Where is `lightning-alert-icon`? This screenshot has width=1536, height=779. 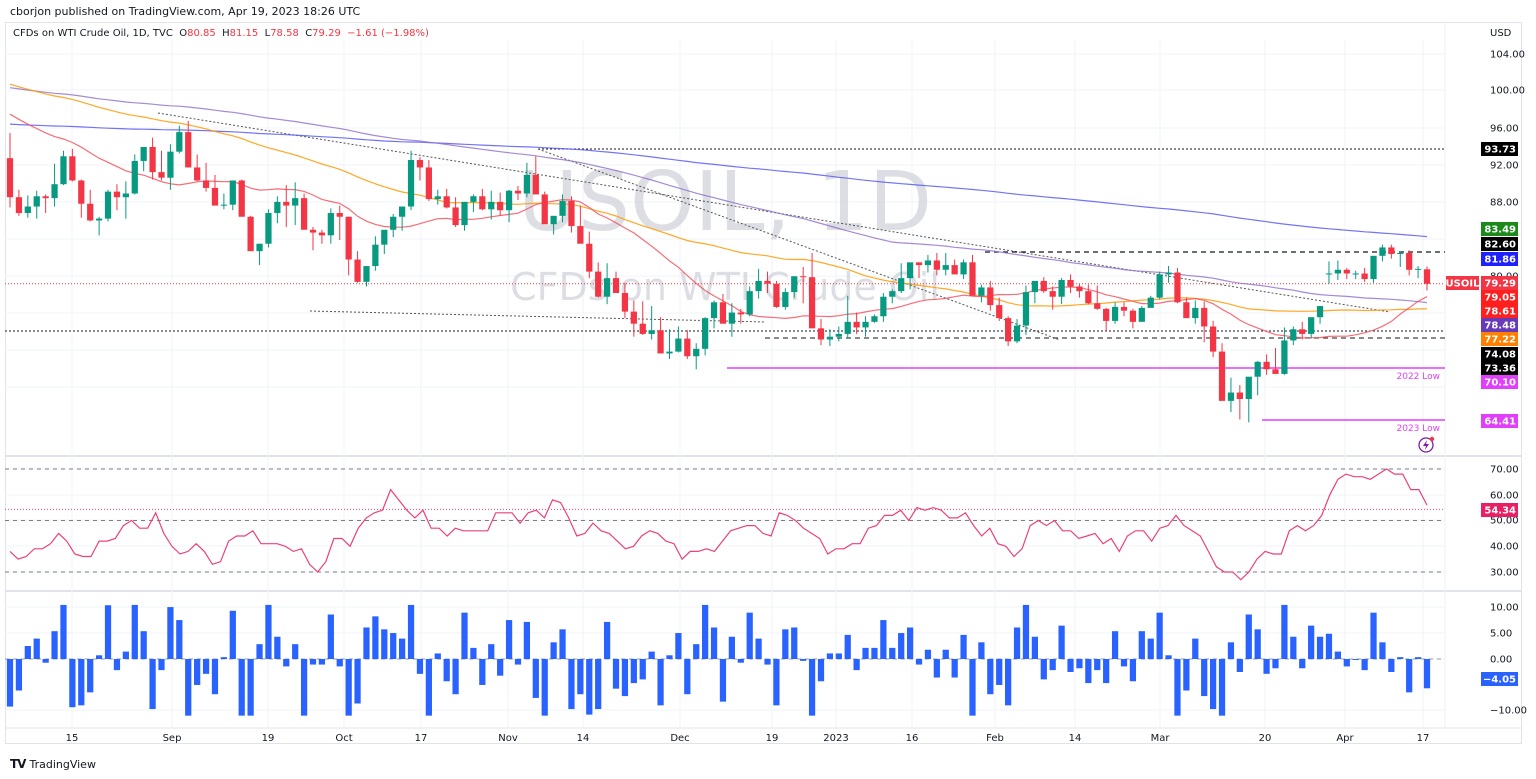 lightning-alert-icon is located at coordinates (1426, 444).